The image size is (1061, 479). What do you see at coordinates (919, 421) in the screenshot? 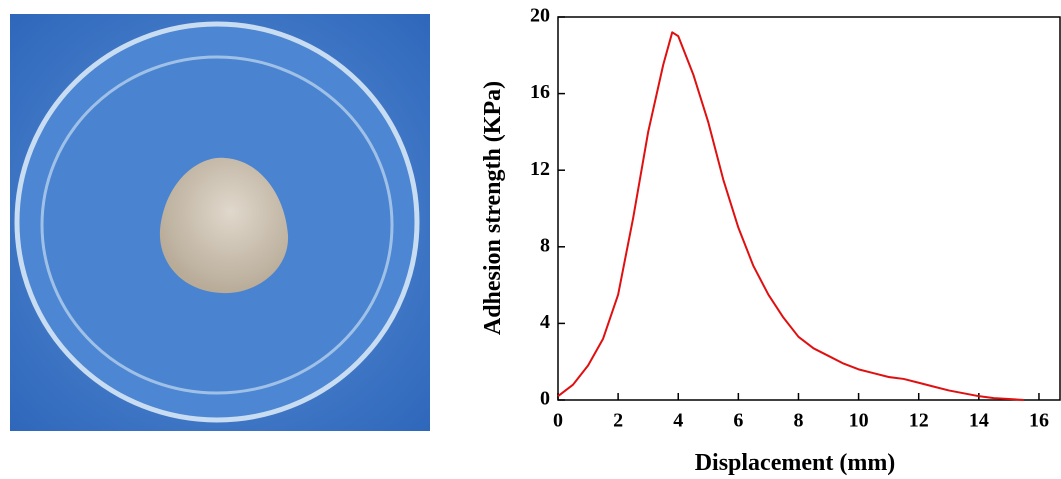
I see `x-tick-label: 12` at bounding box center [919, 421].